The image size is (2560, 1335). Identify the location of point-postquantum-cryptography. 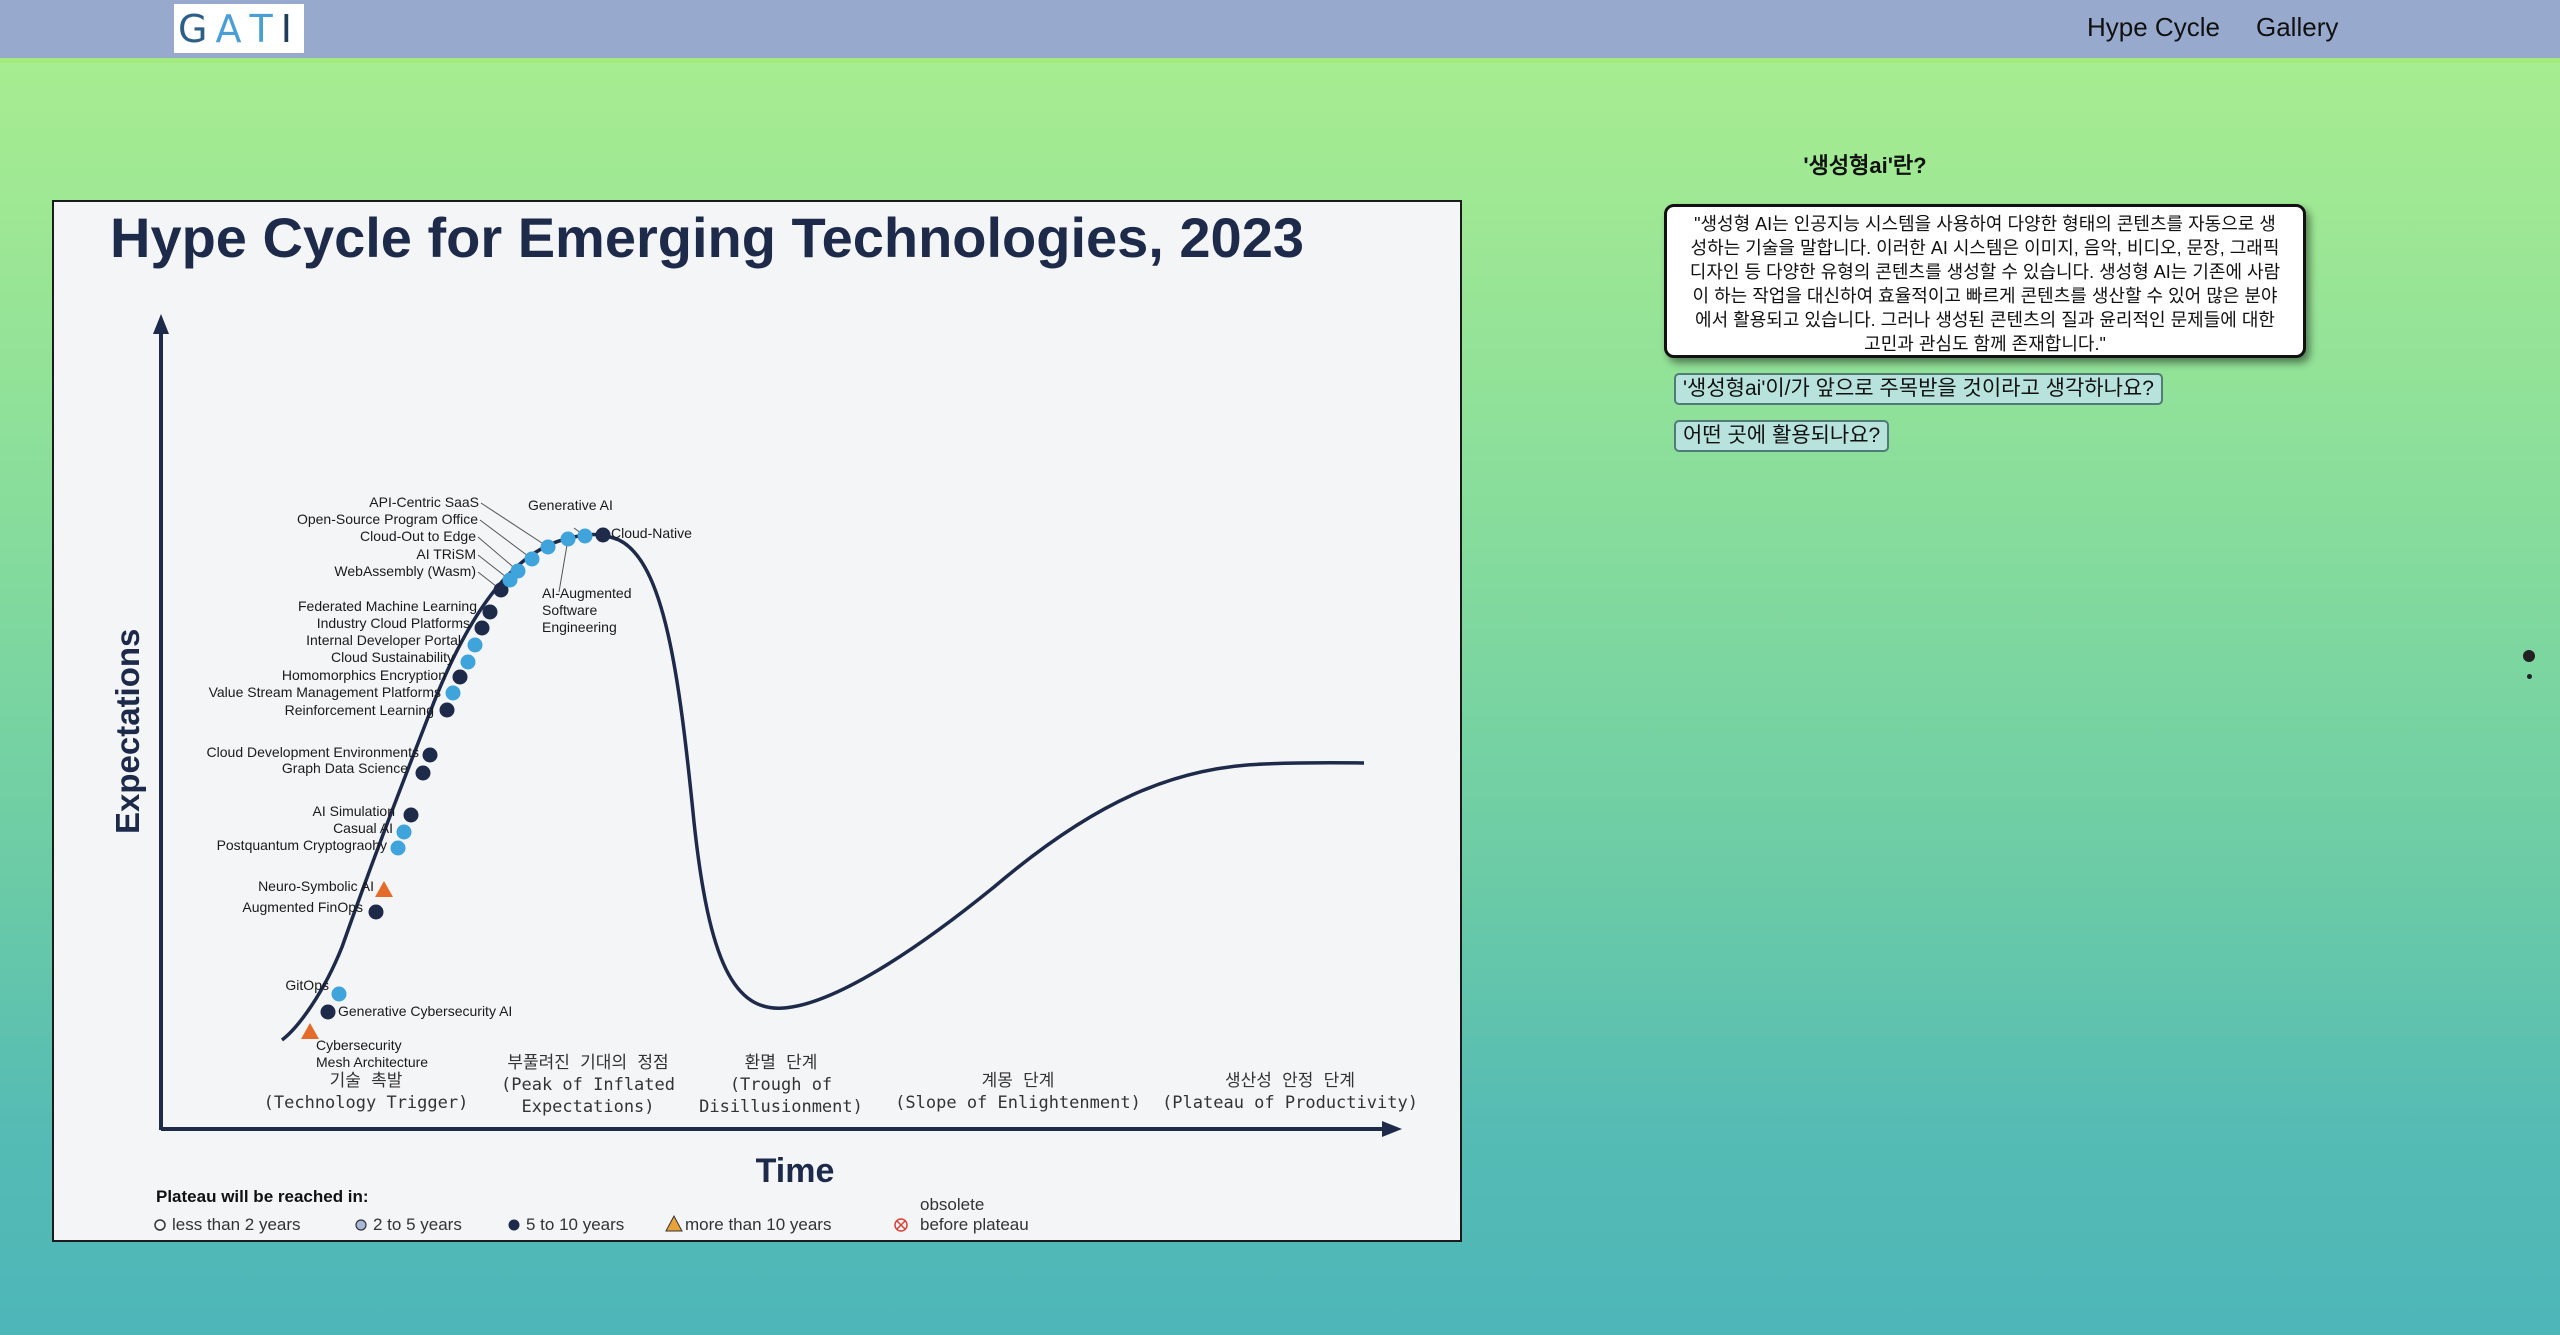
(398, 848).